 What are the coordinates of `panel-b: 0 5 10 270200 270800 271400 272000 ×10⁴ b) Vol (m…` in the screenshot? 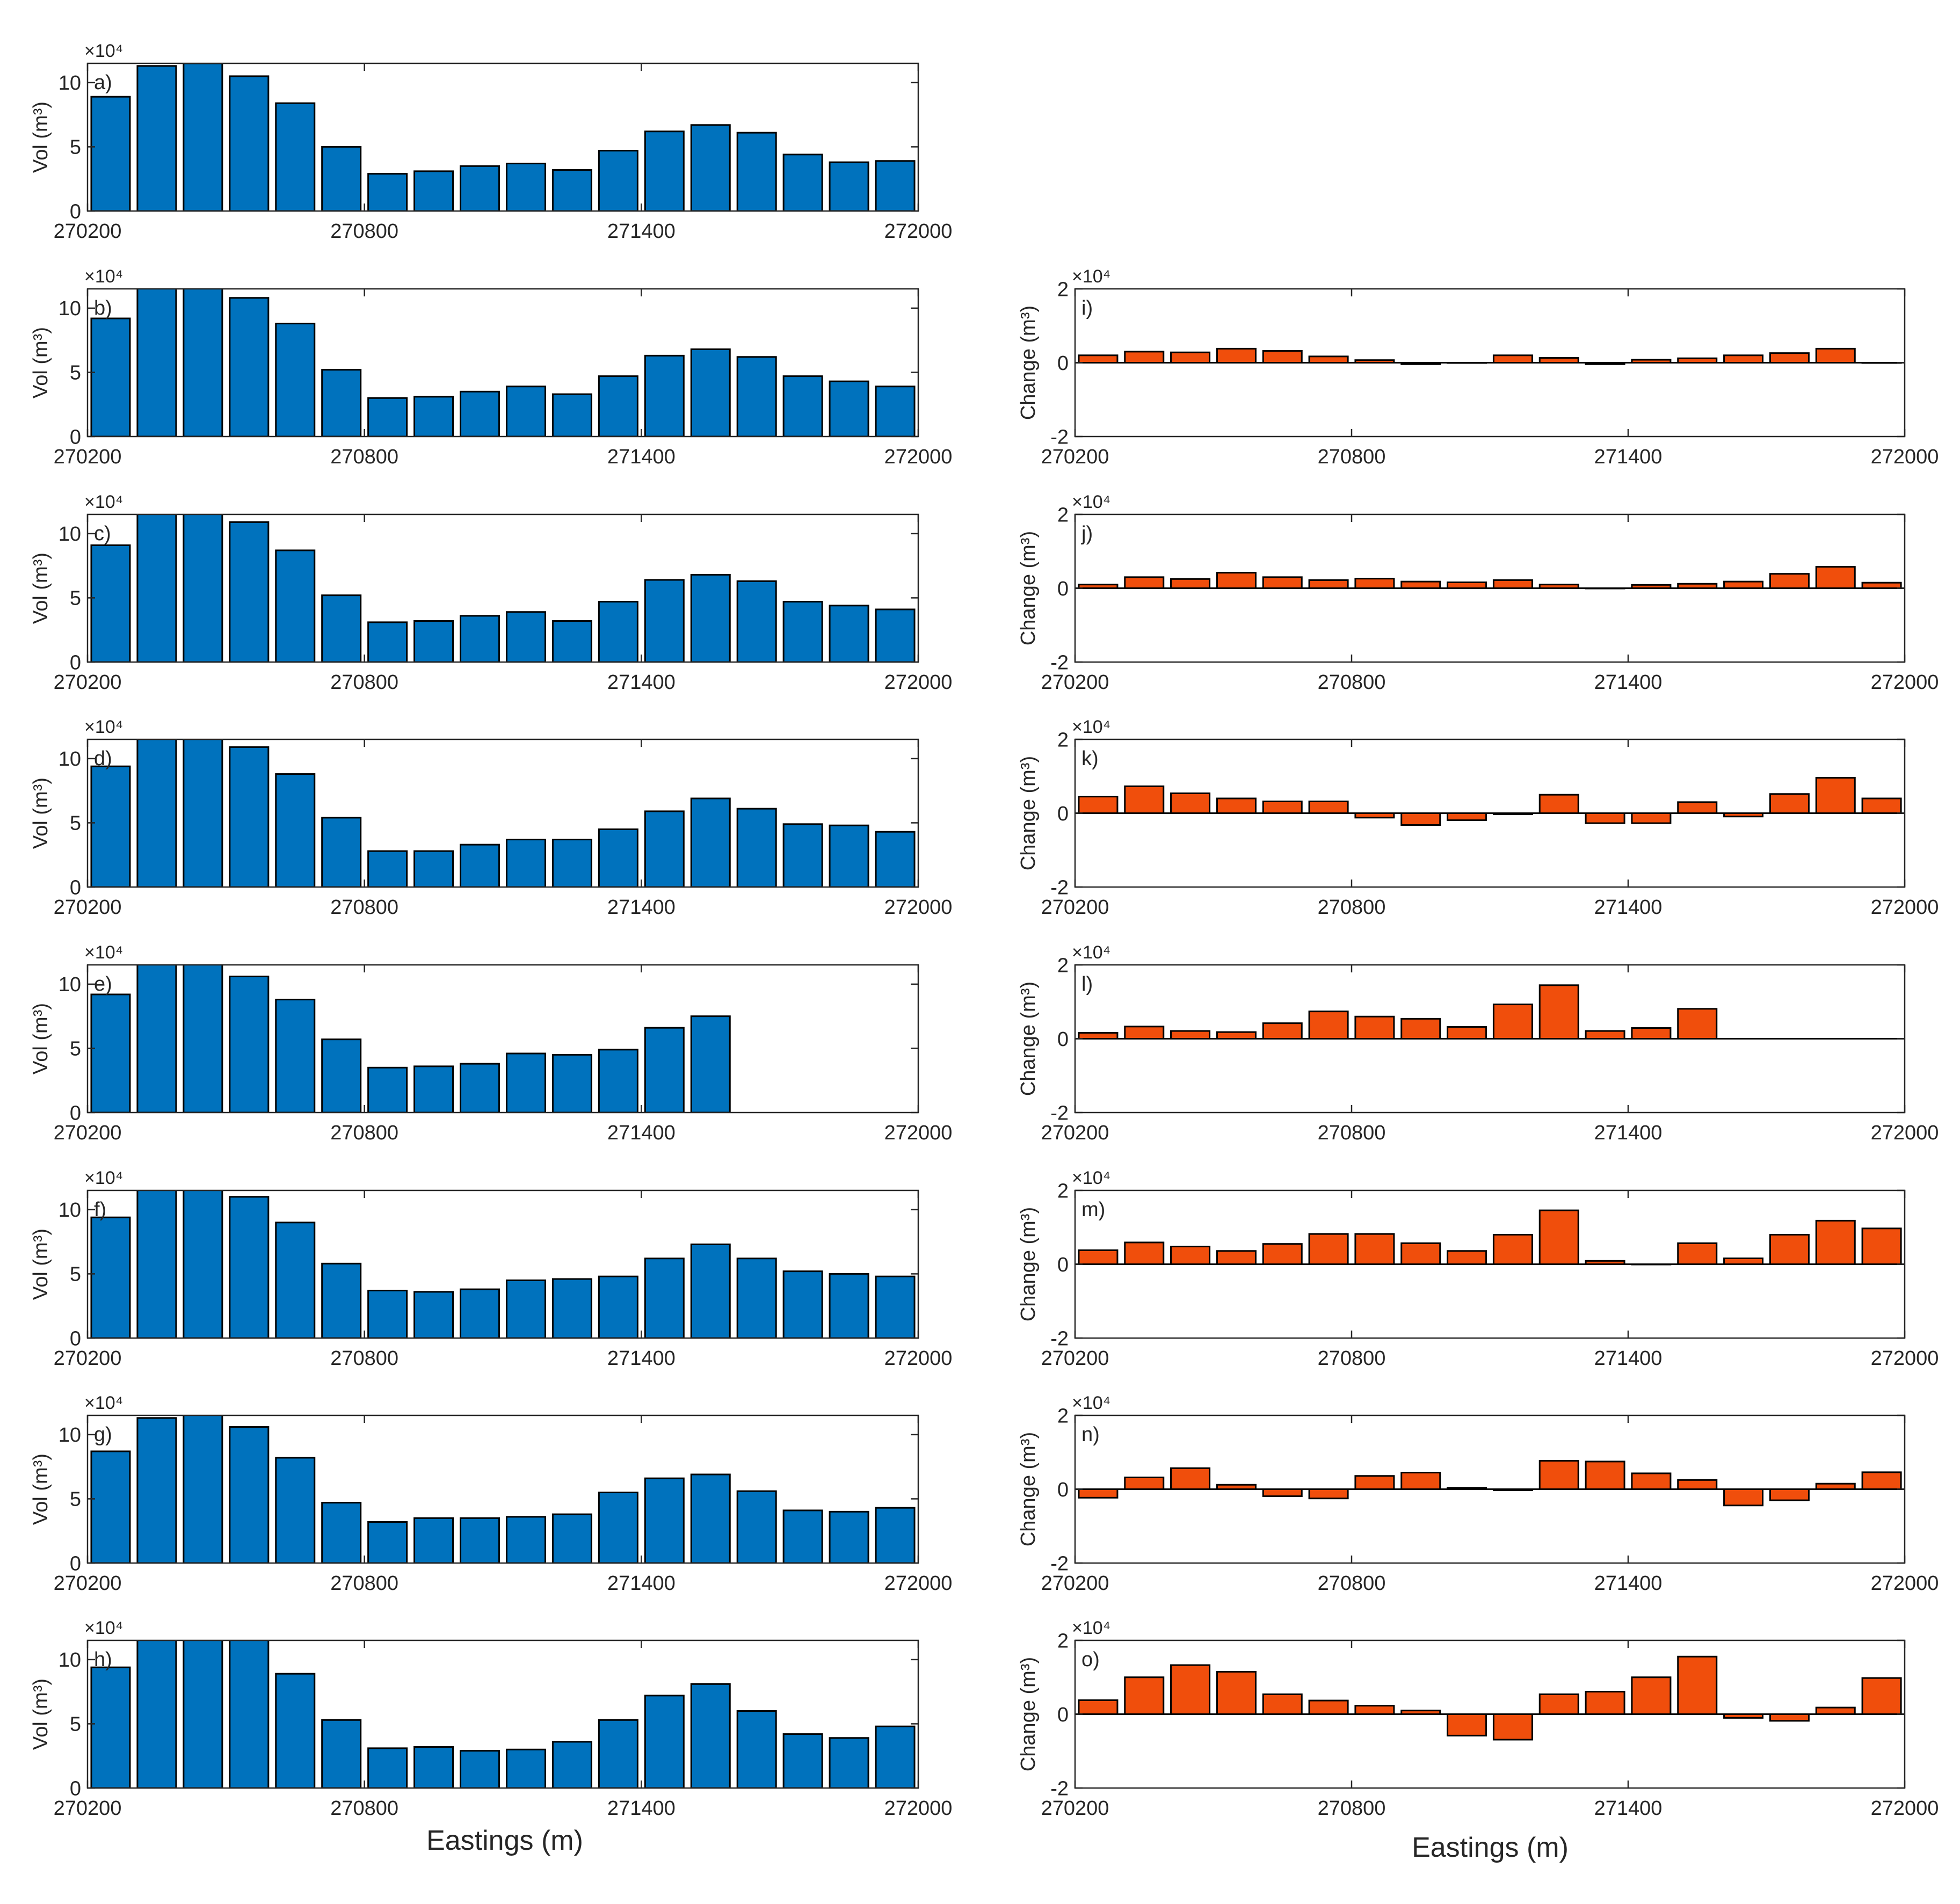 It's located at (491, 367).